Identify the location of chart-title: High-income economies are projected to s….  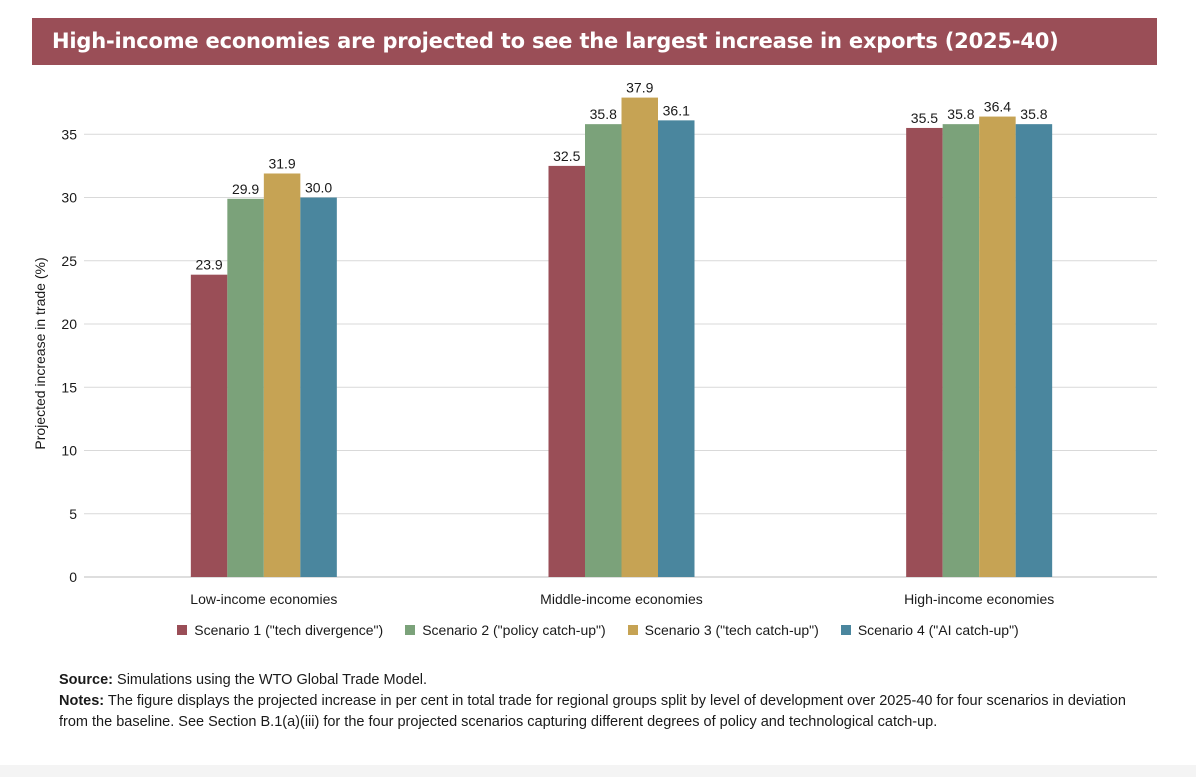
(555, 41).